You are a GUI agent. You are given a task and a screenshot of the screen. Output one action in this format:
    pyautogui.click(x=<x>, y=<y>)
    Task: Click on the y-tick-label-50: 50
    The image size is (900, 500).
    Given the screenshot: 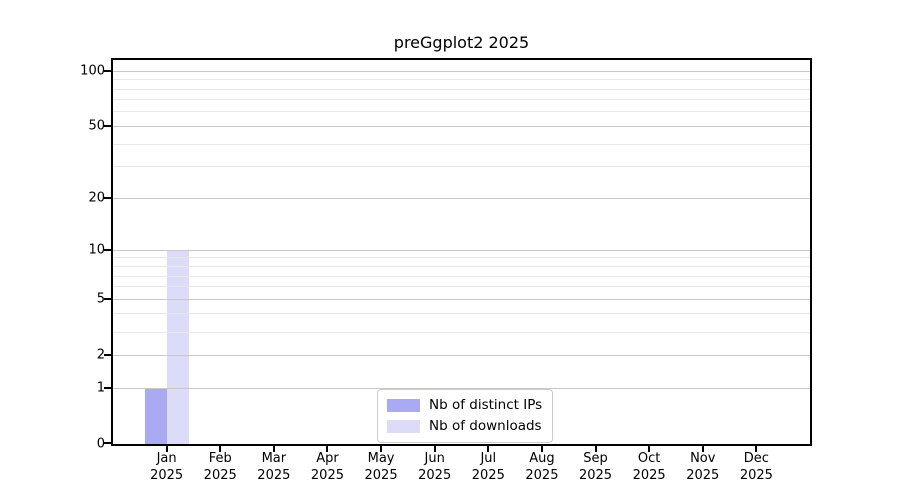 What is the action you would take?
    pyautogui.click(x=96, y=126)
    